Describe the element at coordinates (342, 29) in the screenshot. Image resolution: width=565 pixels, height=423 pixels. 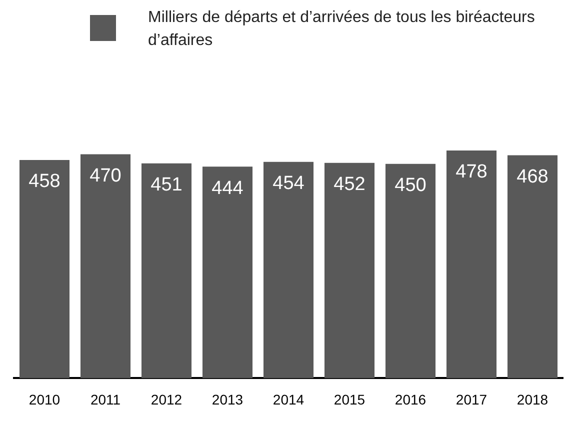
I see `legend-label: Milliers de départs et d’arrivées de tous les biréacteurs d’affaires` at that location.